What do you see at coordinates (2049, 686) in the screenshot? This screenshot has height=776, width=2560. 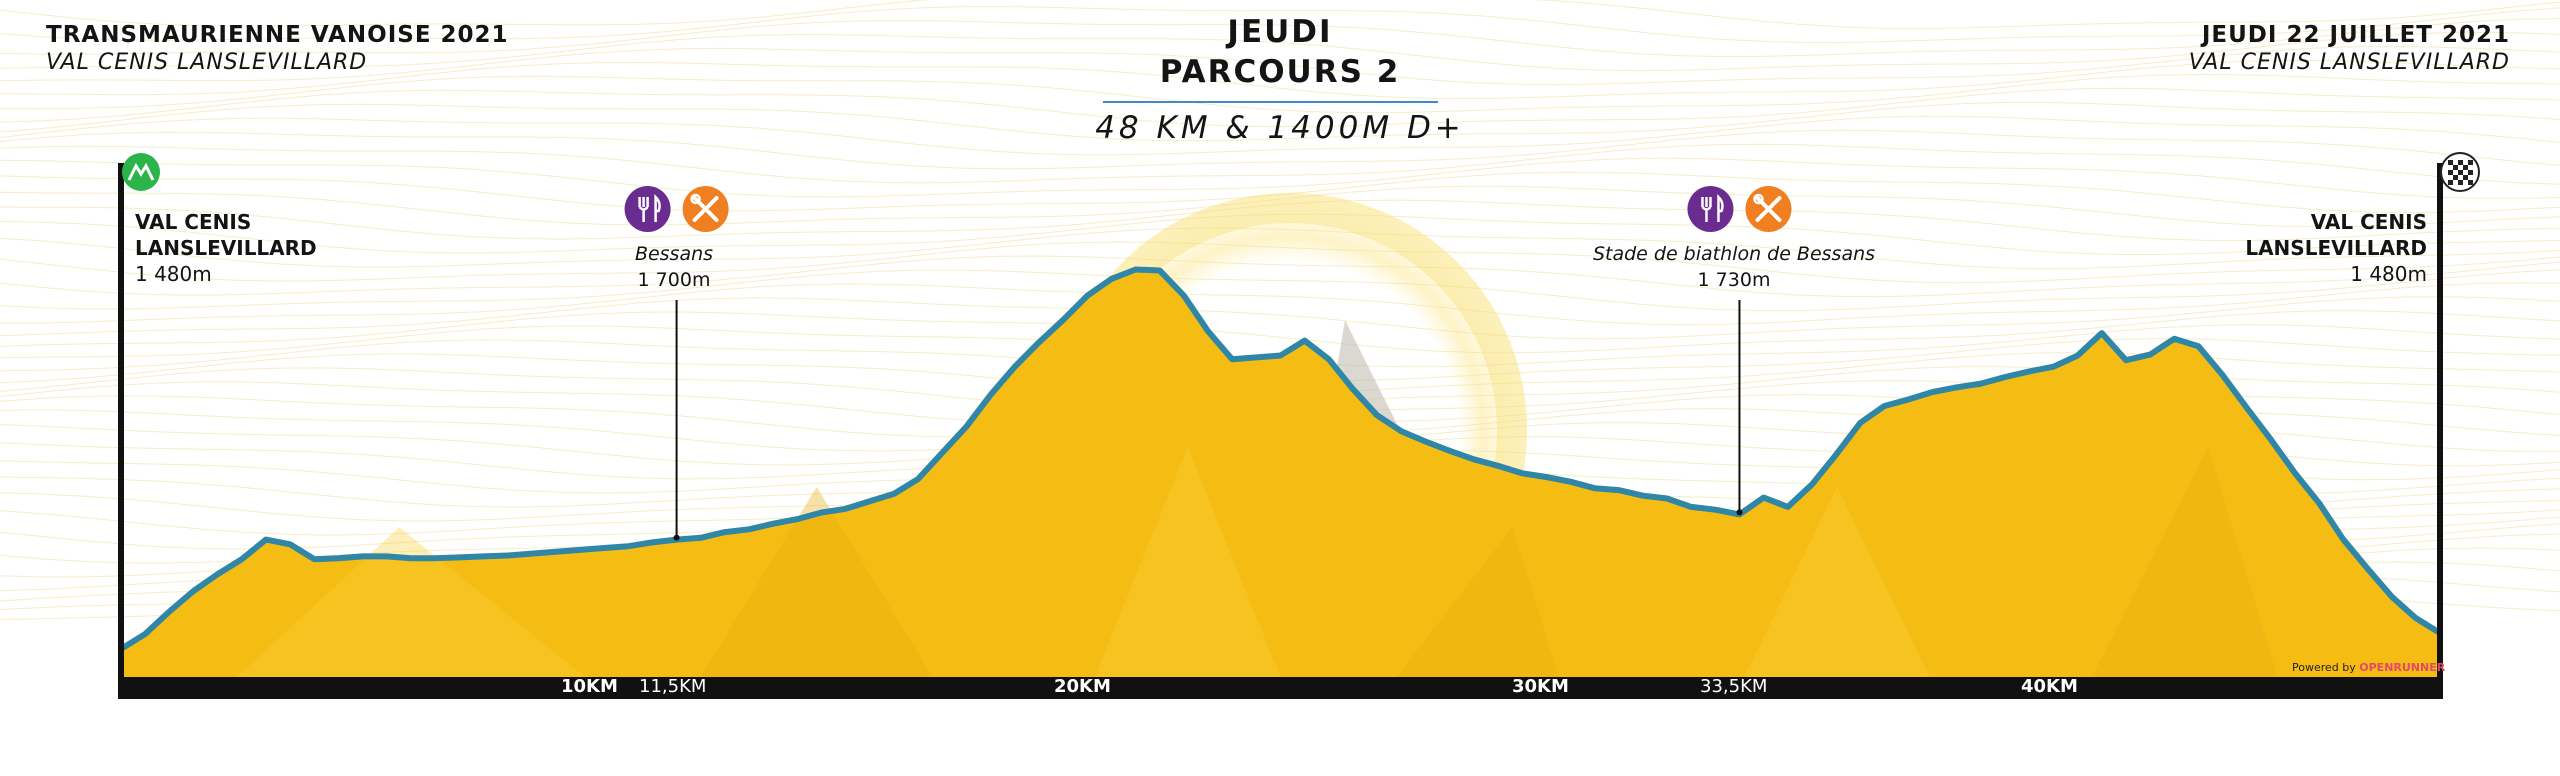 I see `x-tick-40km: 40KM` at bounding box center [2049, 686].